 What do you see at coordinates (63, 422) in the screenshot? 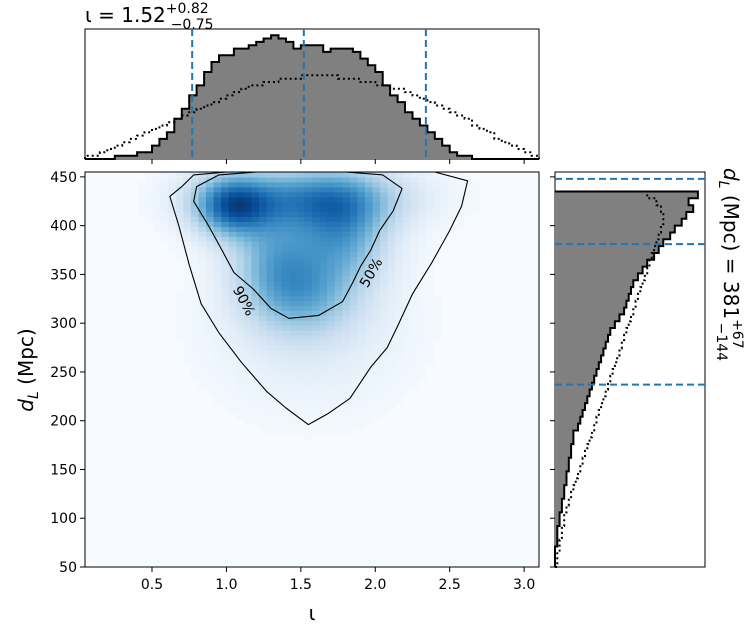
I see `y-tick-label: 200` at bounding box center [63, 422].